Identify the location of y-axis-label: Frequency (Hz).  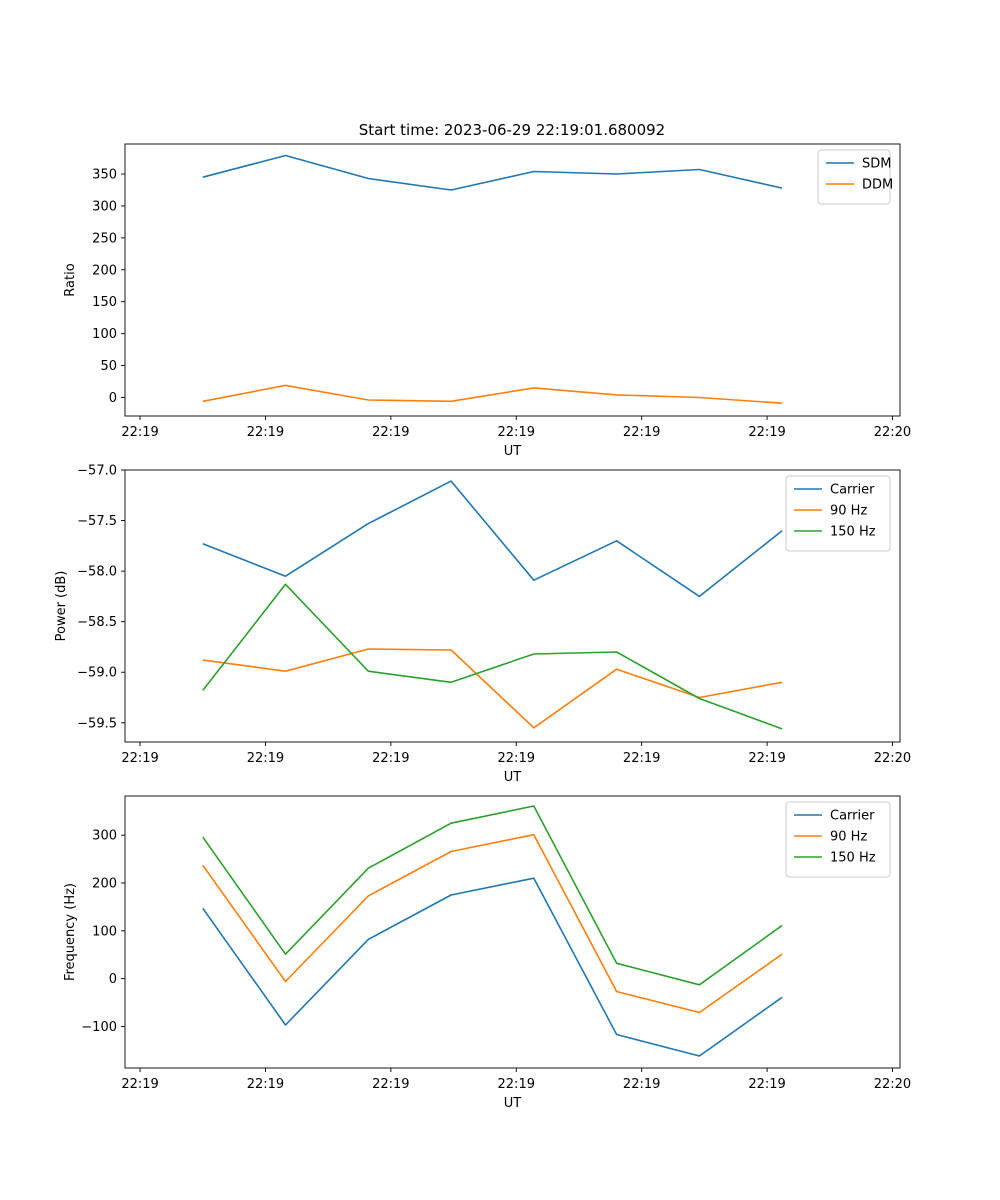
(70, 932).